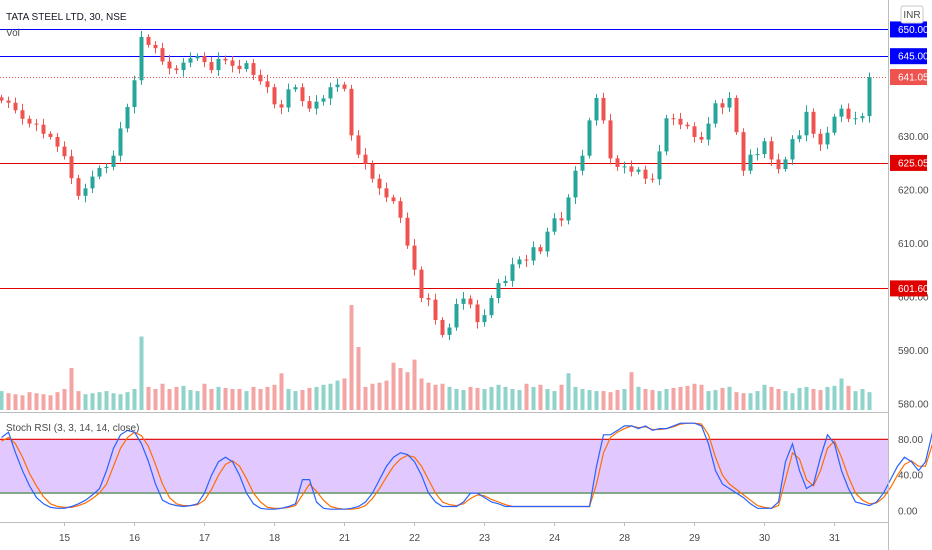 This screenshot has height=550, width=932. Describe the element at coordinates (912, 14) in the screenshot. I see `currency-badge` at that location.